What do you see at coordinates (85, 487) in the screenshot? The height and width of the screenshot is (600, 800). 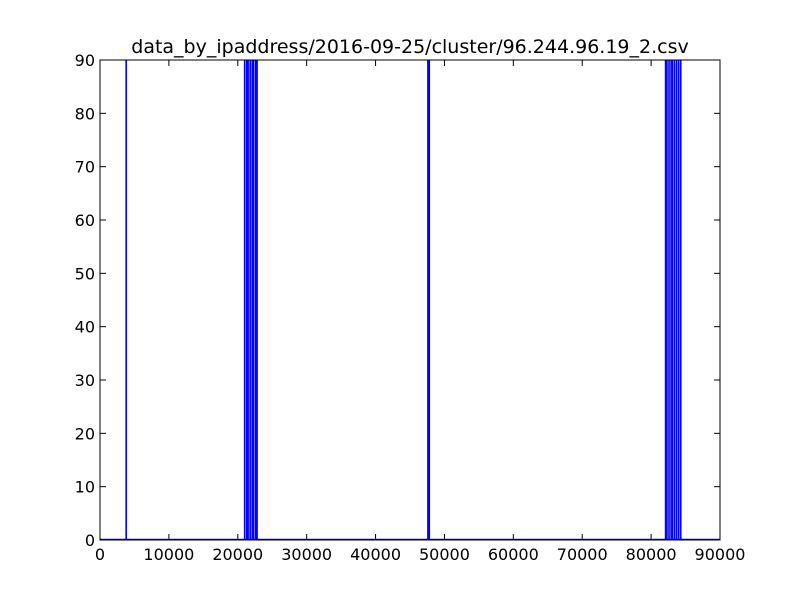 I see `y-tick-label: 10` at bounding box center [85, 487].